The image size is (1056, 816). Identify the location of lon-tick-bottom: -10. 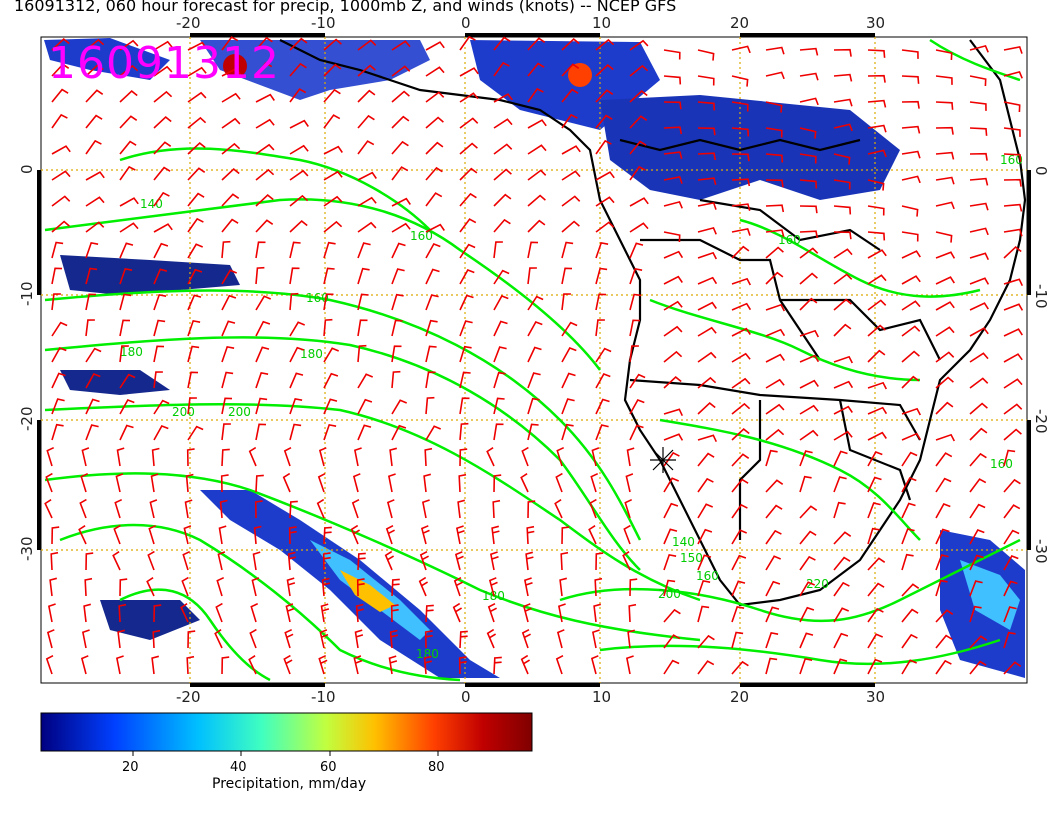
(323, 697).